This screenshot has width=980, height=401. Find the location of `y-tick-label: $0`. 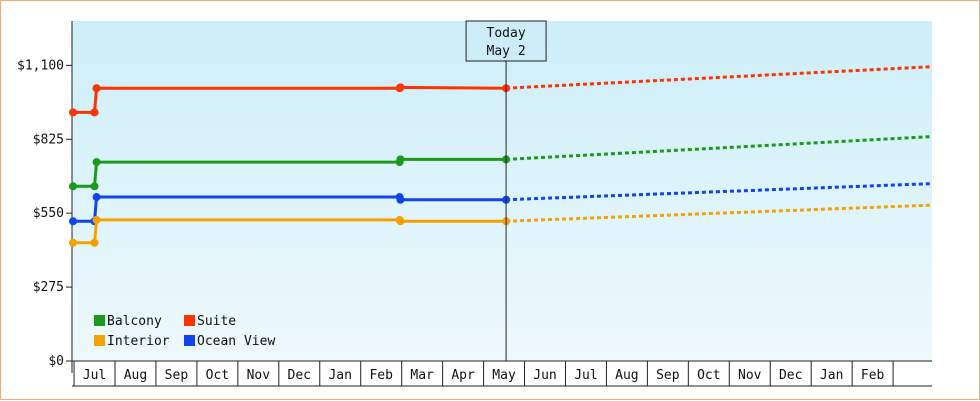

y-tick-label: $0 is located at coordinates (56, 361).